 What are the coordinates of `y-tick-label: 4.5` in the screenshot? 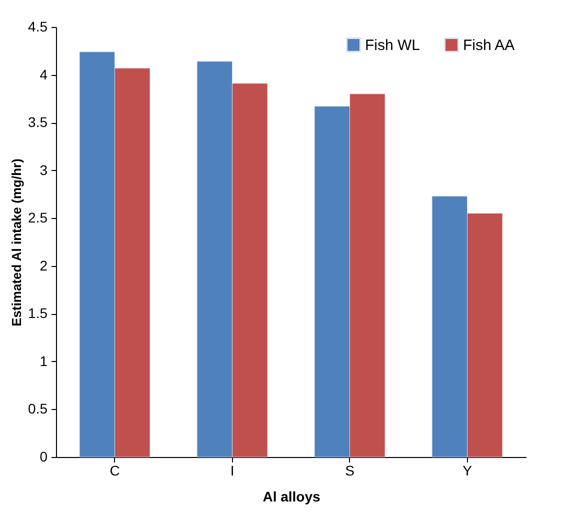 It's located at (38, 26).